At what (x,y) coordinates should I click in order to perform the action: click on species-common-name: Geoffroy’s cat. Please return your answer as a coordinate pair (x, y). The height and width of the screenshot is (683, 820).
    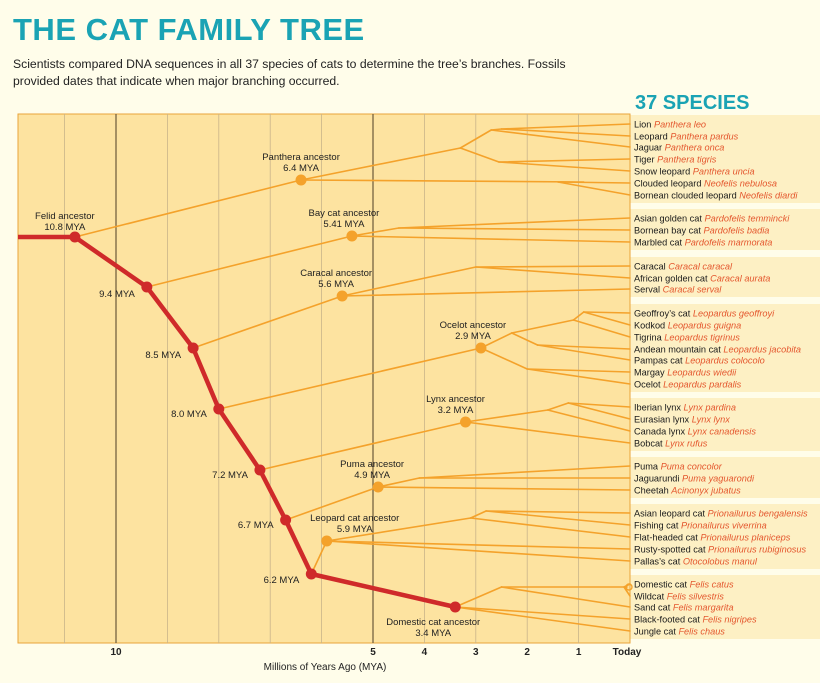
    Looking at the image, I should click on (663, 314).